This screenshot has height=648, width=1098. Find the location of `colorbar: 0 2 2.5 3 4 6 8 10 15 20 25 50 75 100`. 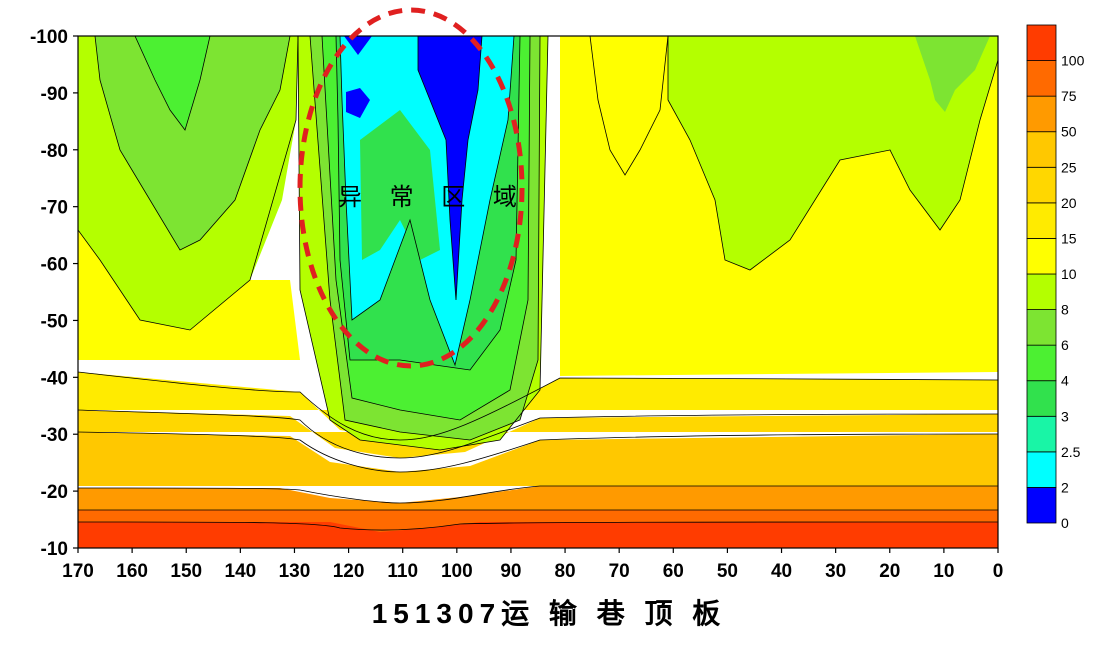

colorbar: 0 2 2.5 3 4 6 8 10 15 20 25 50 75 100 is located at coordinates (1055, 277).